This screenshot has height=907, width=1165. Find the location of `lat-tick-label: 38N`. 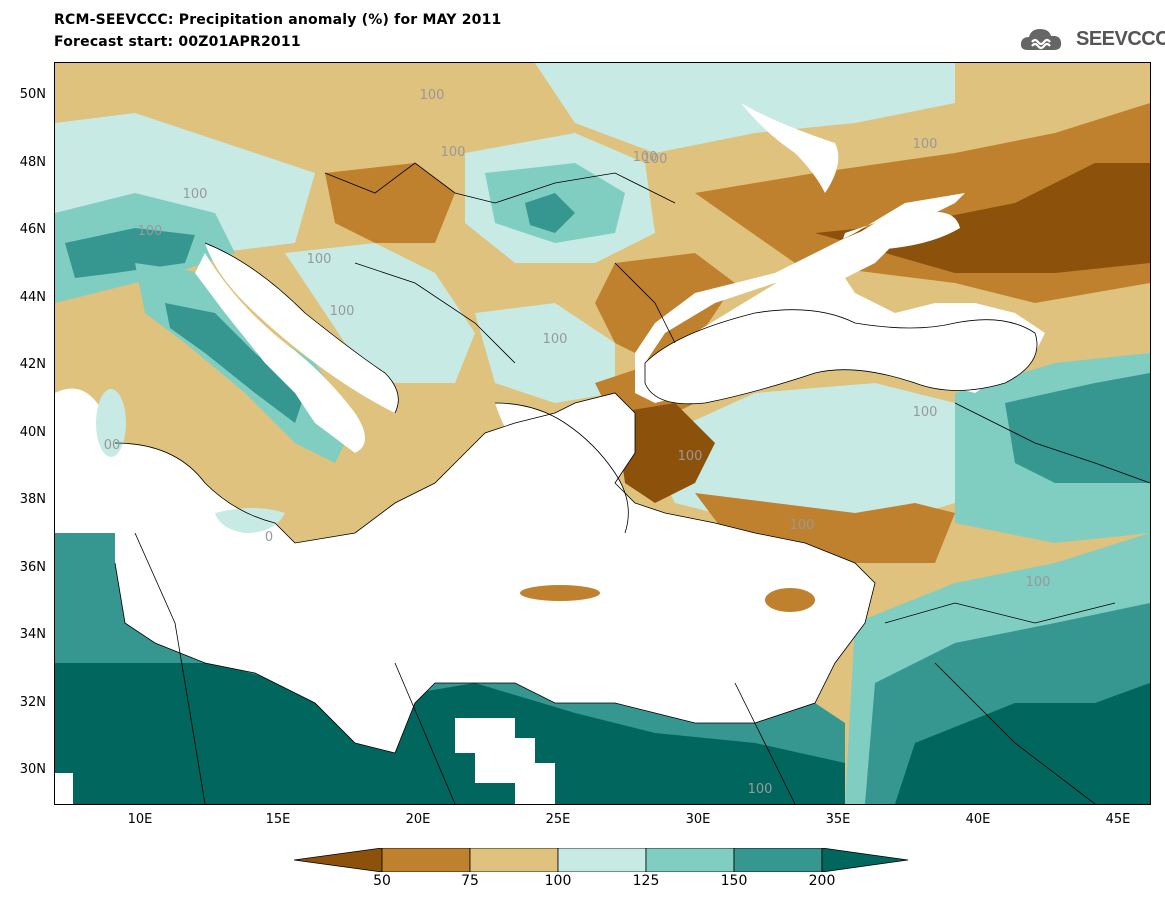

lat-tick-label: 38N is located at coordinates (32, 499).